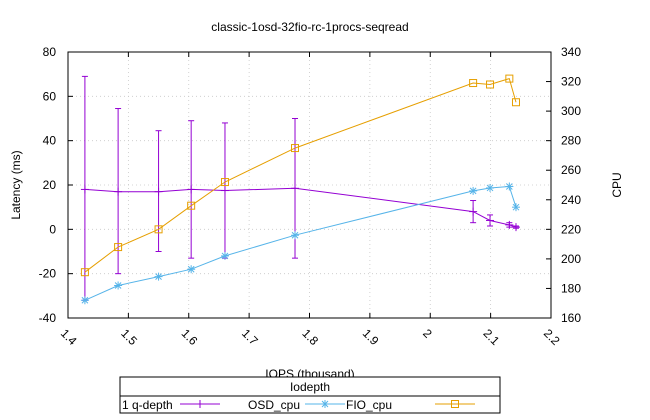  Describe the element at coordinates (571, 259) in the screenshot. I see `y2-tick-label: 200` at that location.